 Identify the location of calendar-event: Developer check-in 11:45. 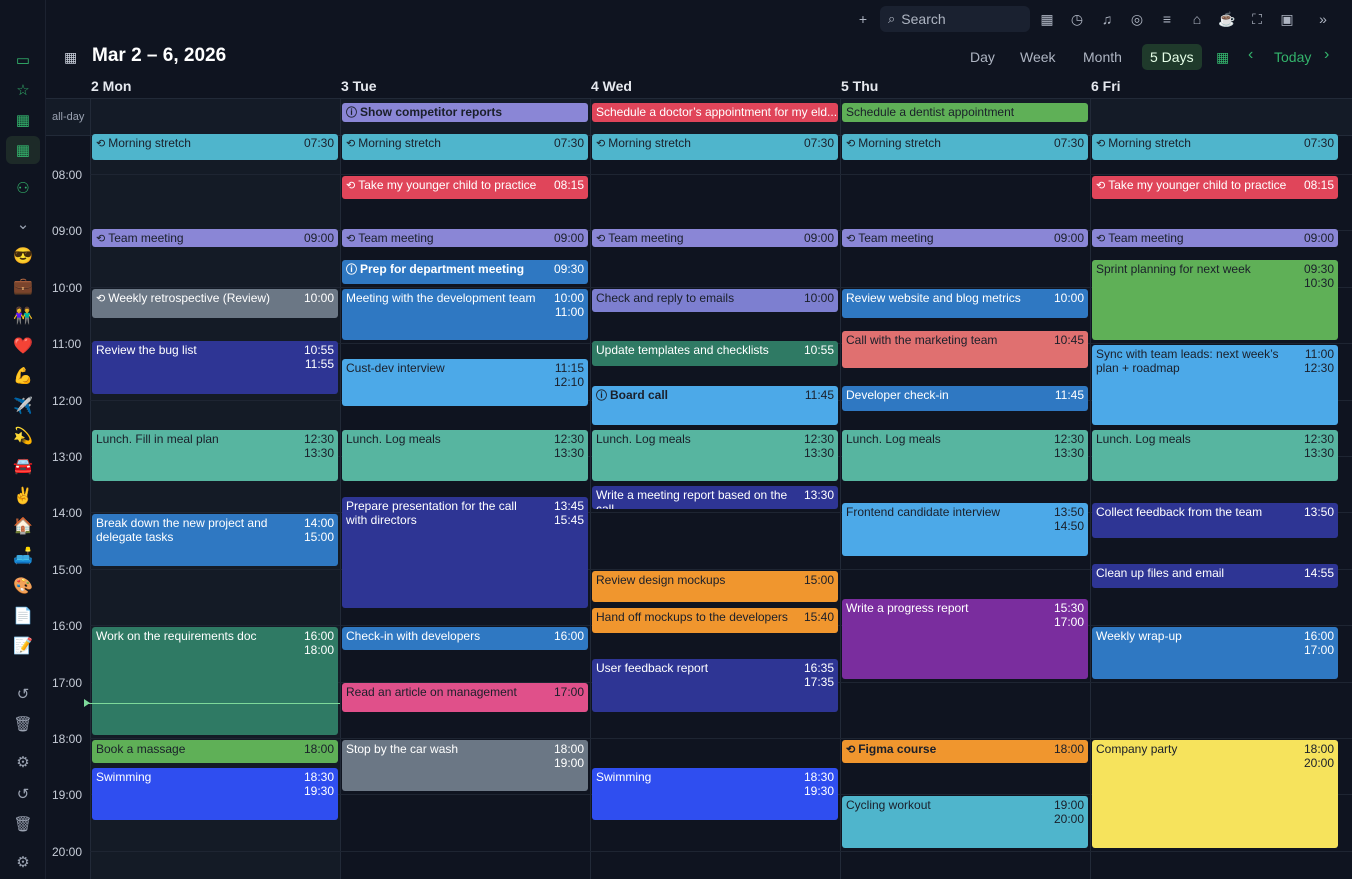
(965, 398).